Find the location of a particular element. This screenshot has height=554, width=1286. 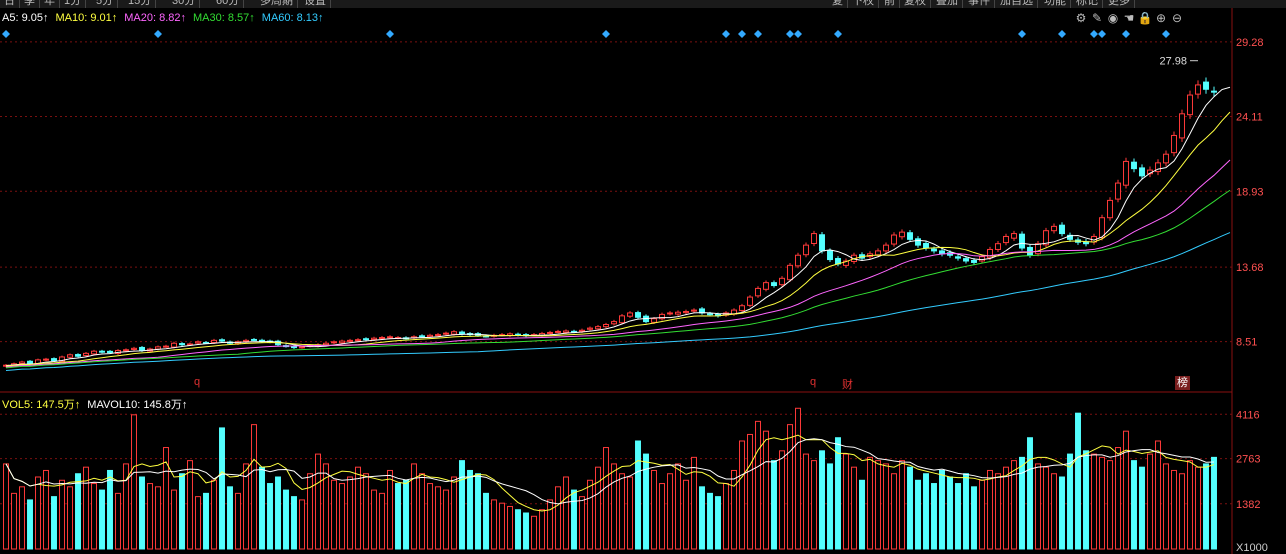

toolbar-item: 加自选 is located at coordinates (1017, 4).